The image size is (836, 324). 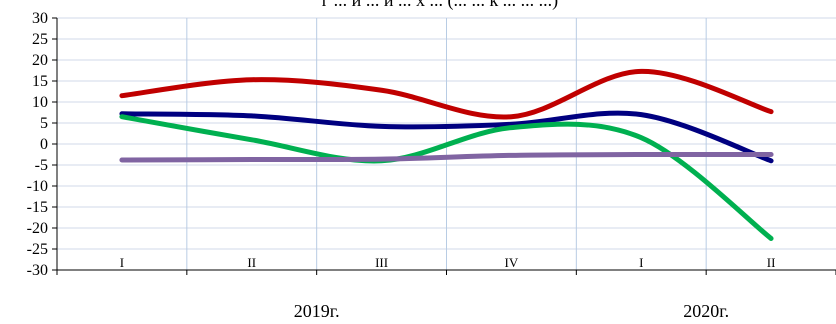 What do you see at coordinates (37, 228) in the screenshot?
I see `y-tick-label: -20` at bounding box center [37, 228].